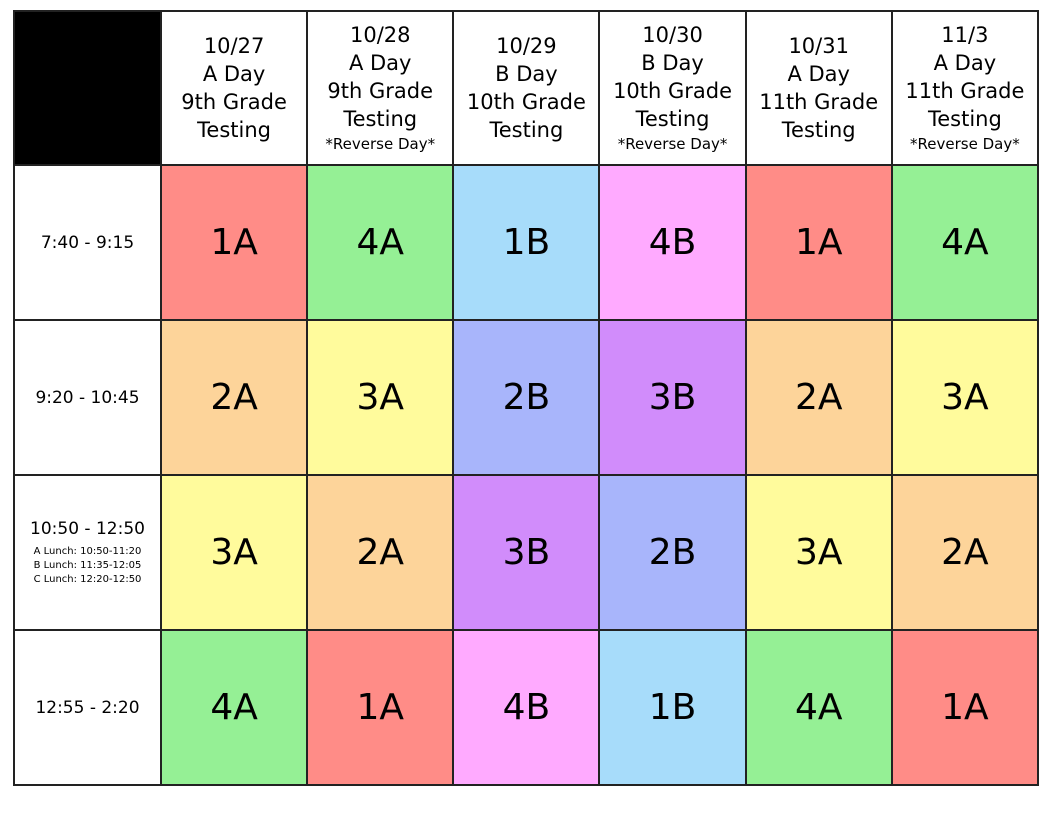 This screenshot has height=816, width=1056. What do you see at coordinates (87, 528) in the screenshot?
I see `time-label: 10:50 - 12:50` at bounding box center [87, 528].